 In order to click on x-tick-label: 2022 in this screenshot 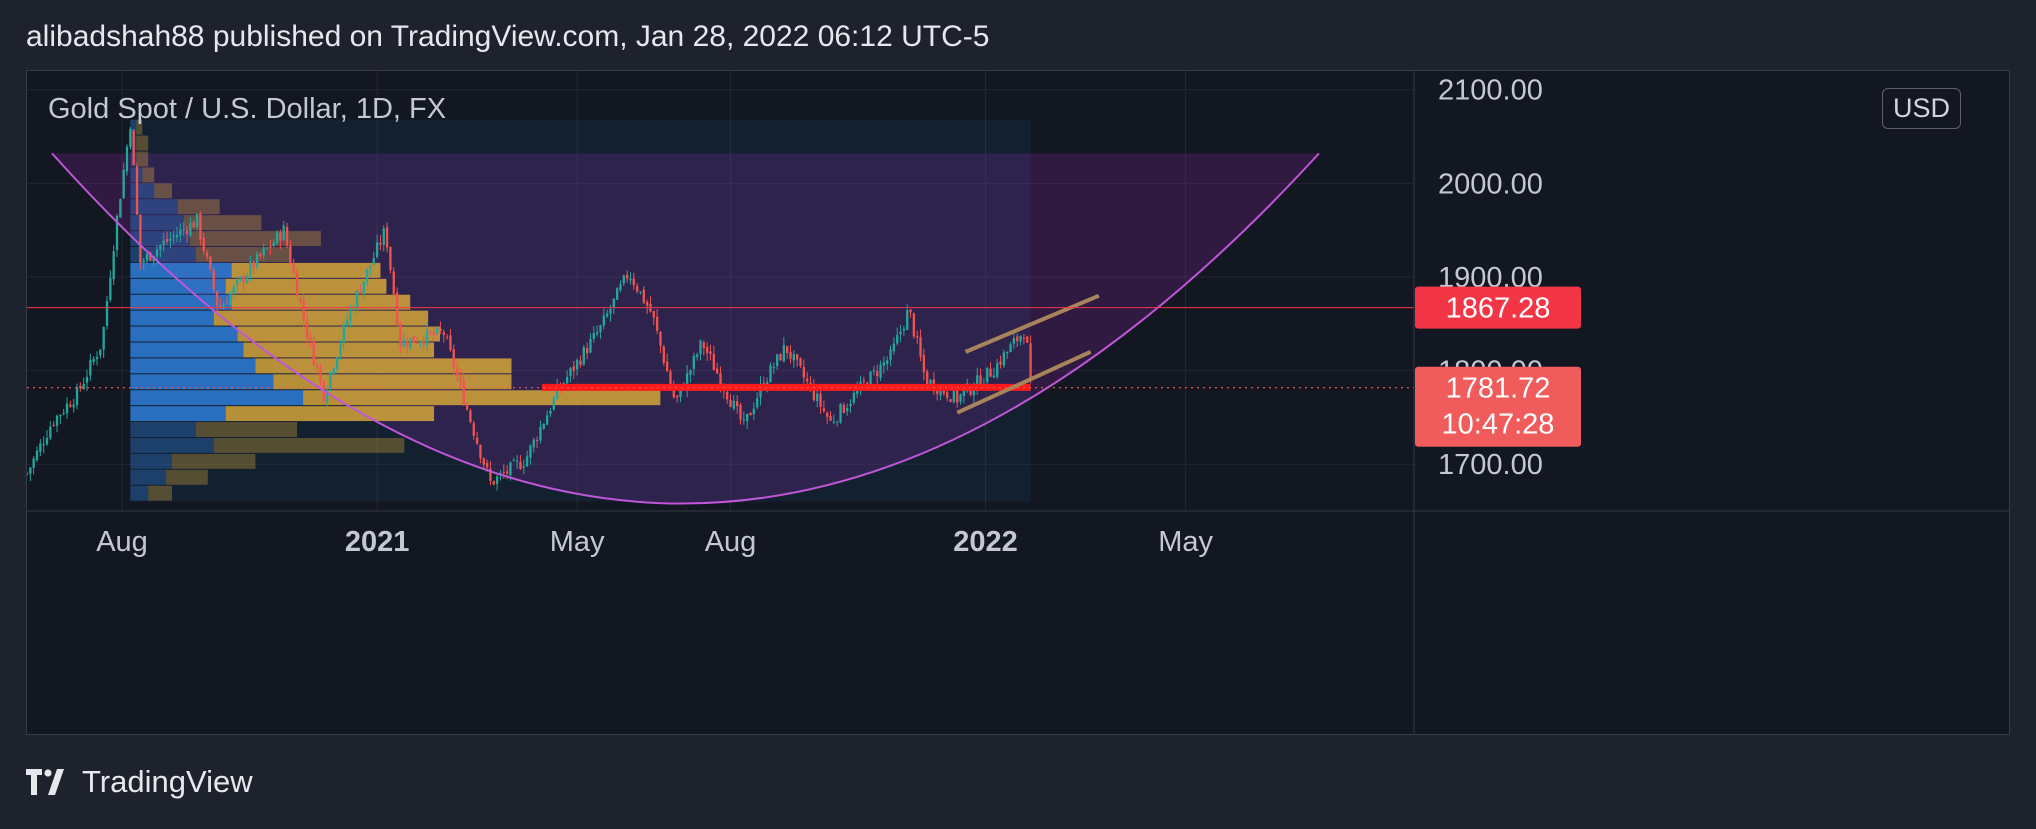, I will do `click(985, 542)`.